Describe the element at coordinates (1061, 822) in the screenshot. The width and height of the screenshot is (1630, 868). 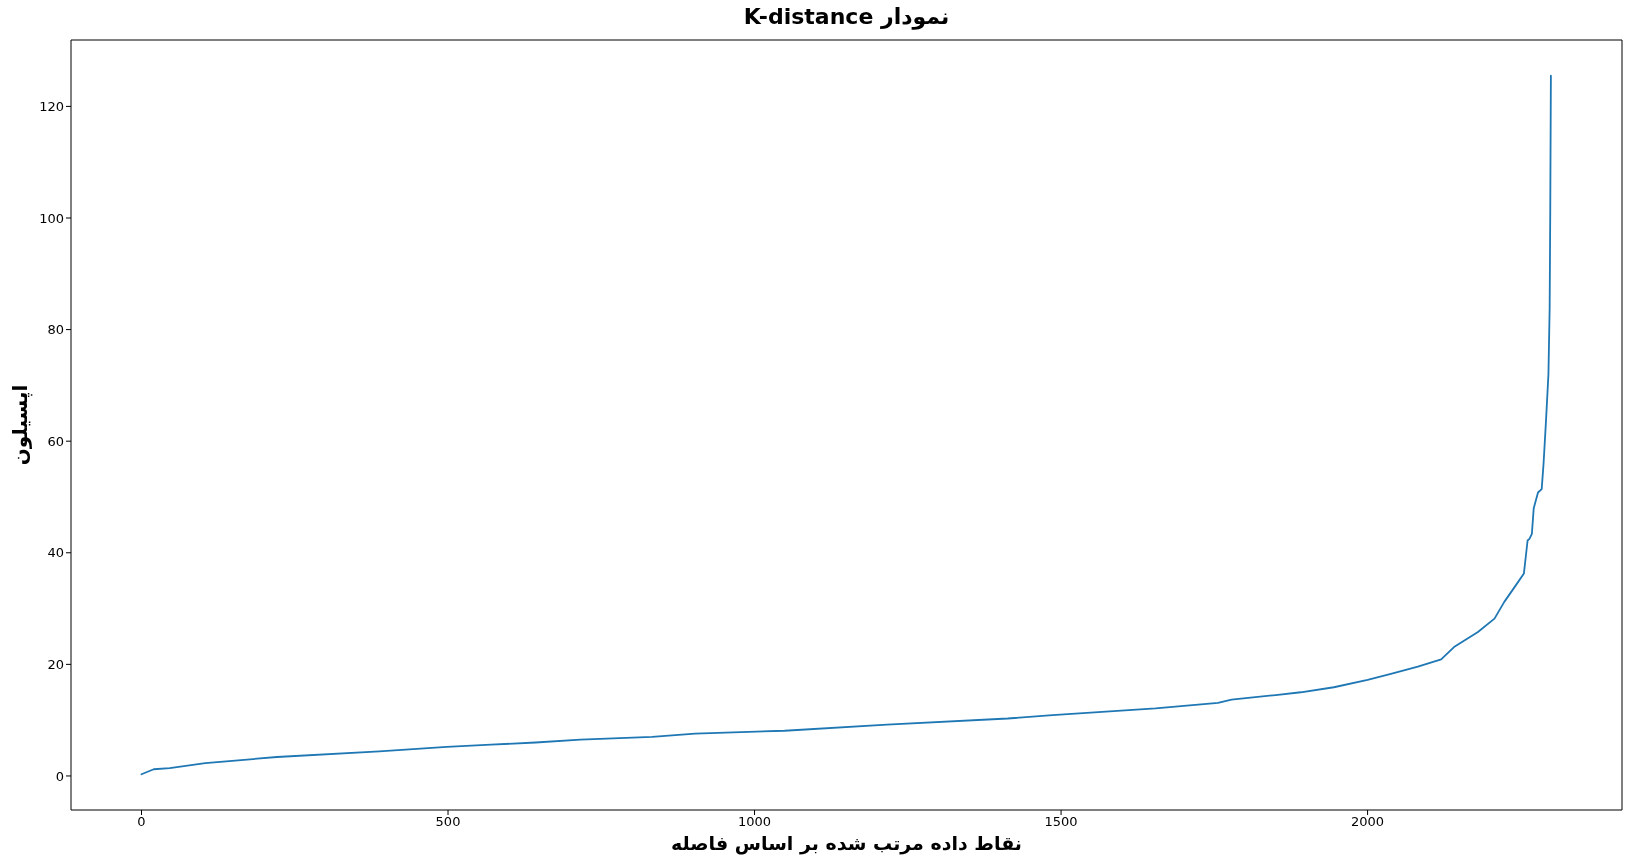
I see `x-tick-label: 1500` at that location.